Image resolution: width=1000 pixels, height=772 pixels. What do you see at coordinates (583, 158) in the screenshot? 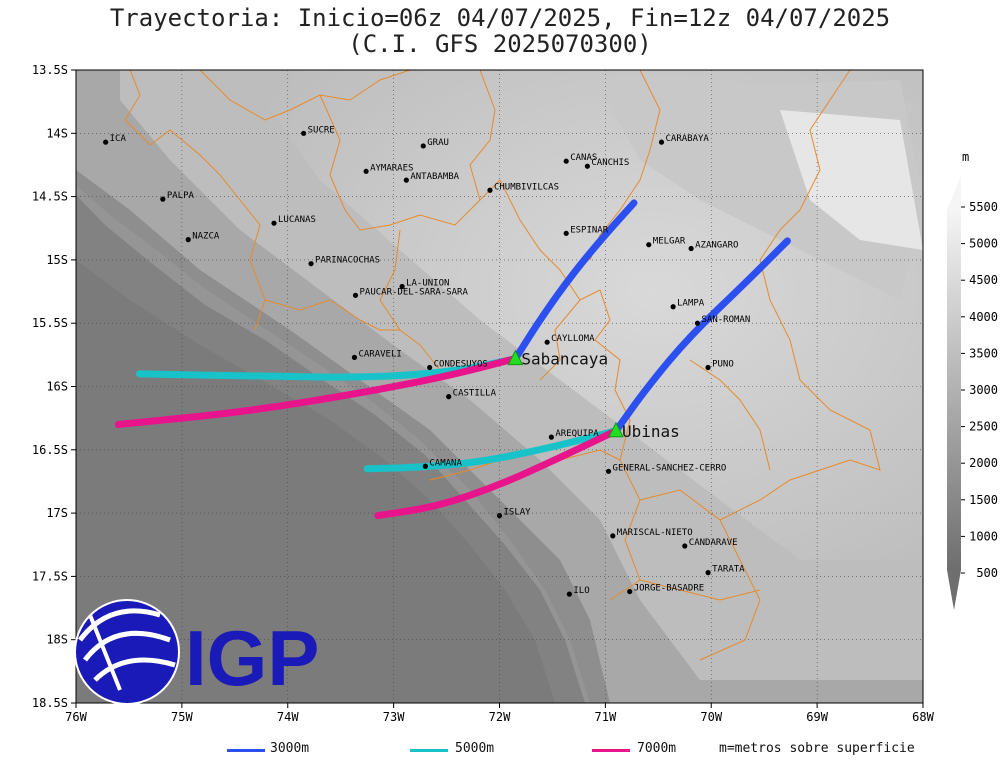
I see `place-label: CANAS` at bounding box center [583, 158].